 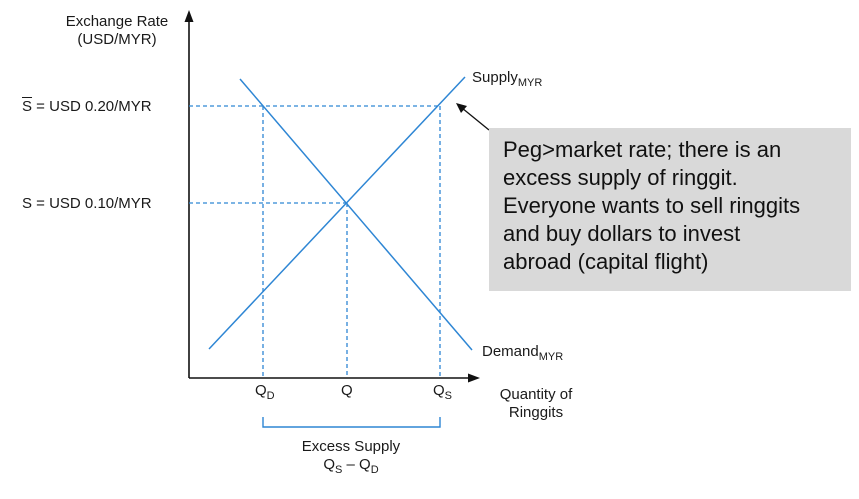 What do you see at coordinates (339, 470) in the screenshot?
I see `expr-s: S` at bounding box center [339, 470].